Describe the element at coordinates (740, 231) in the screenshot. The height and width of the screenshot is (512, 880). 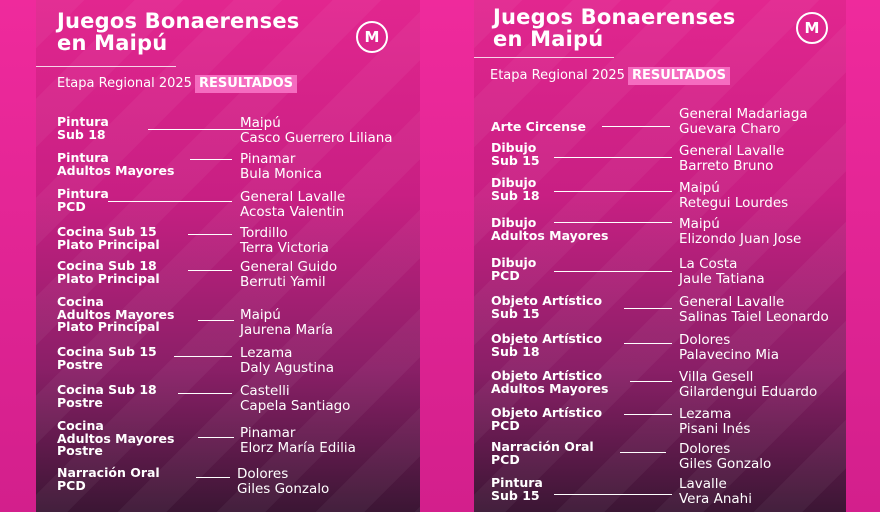
I see `result-text: Maipú Elizondo Juan Jose` at that location.